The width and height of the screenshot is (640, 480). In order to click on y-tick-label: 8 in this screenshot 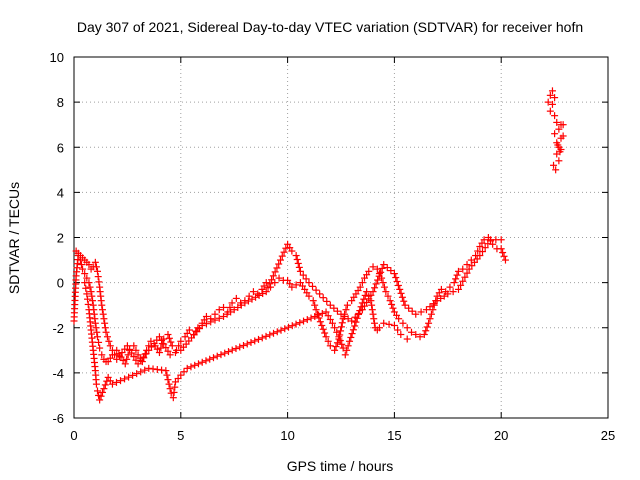, I will do `click(60, 102)`.